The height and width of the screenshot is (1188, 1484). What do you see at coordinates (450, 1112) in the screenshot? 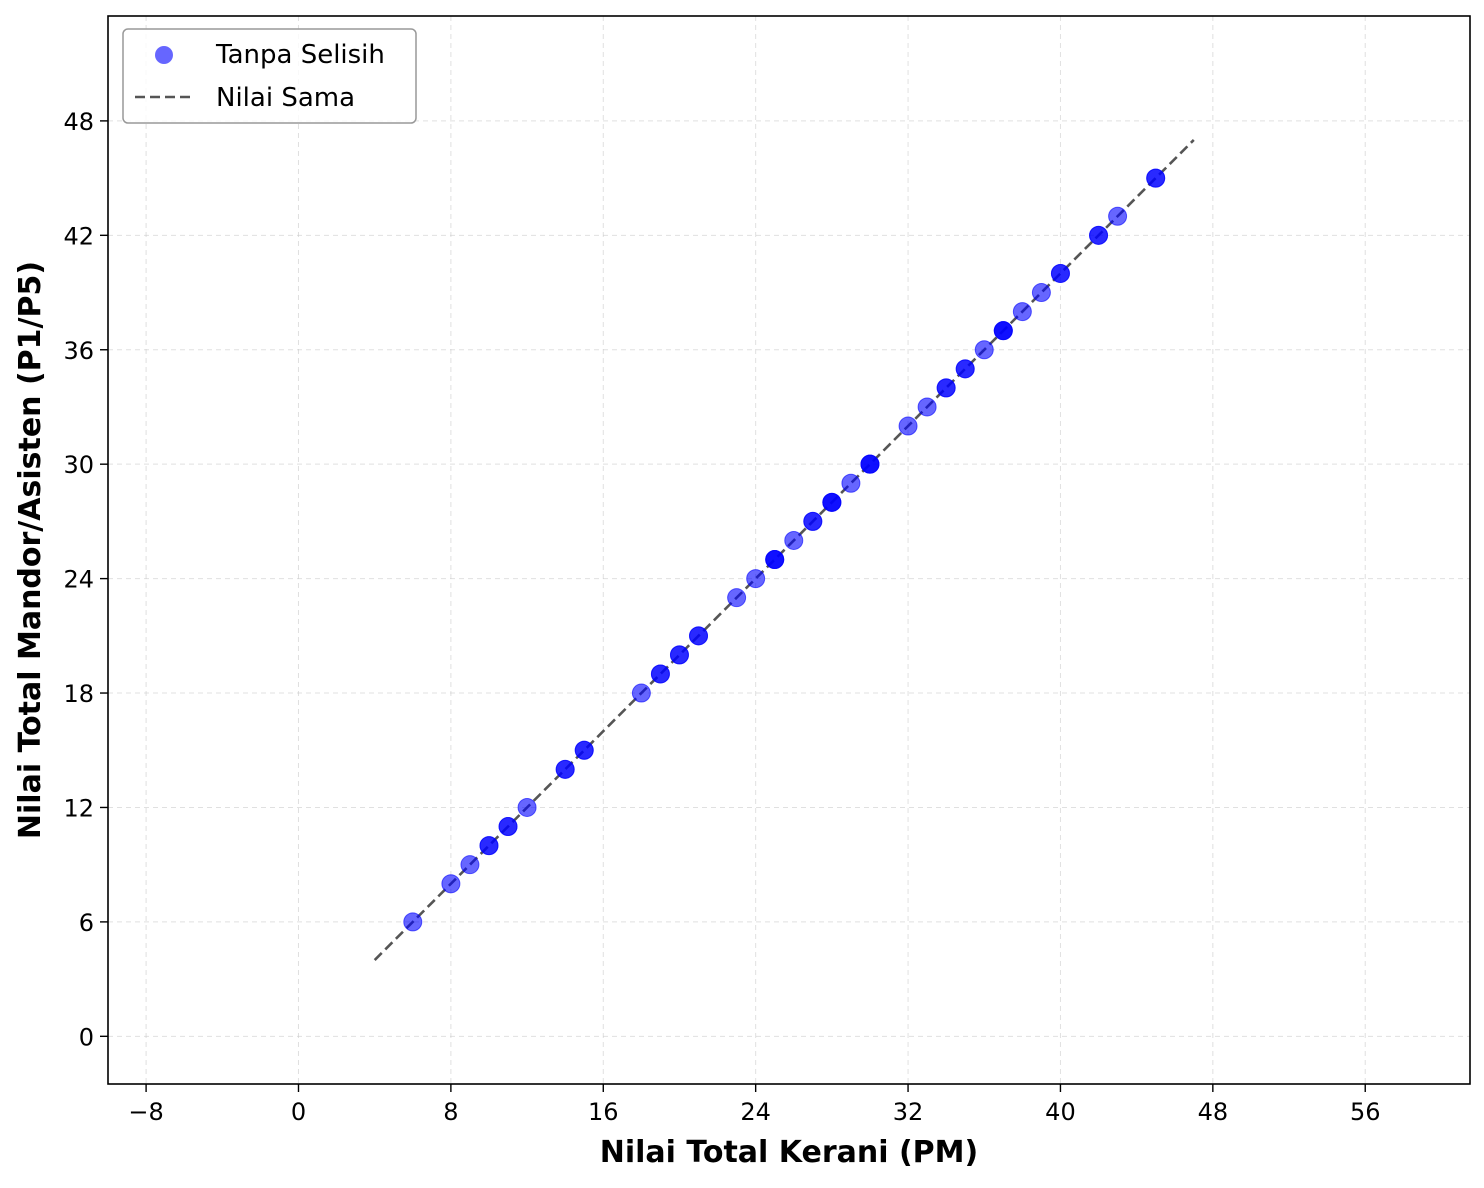
I see `x-tick-label: 8` at bounding box center [450, 1112].